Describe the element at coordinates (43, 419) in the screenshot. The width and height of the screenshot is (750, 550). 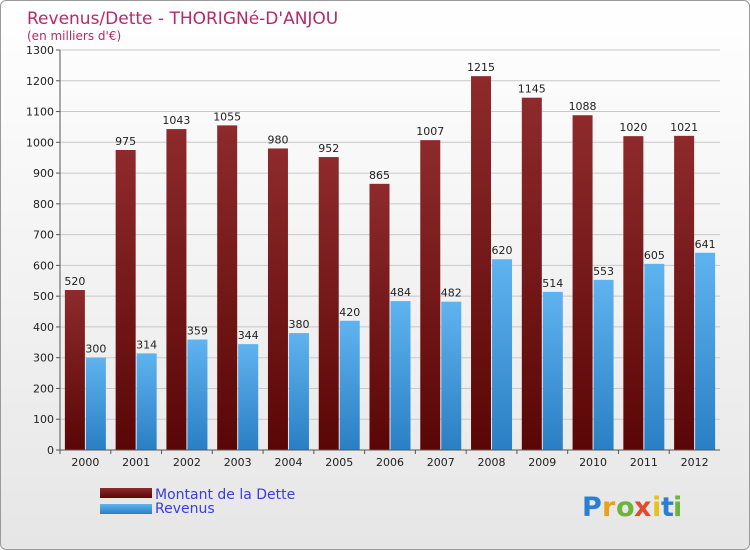
I see `y-tick-label: 100` at that location.